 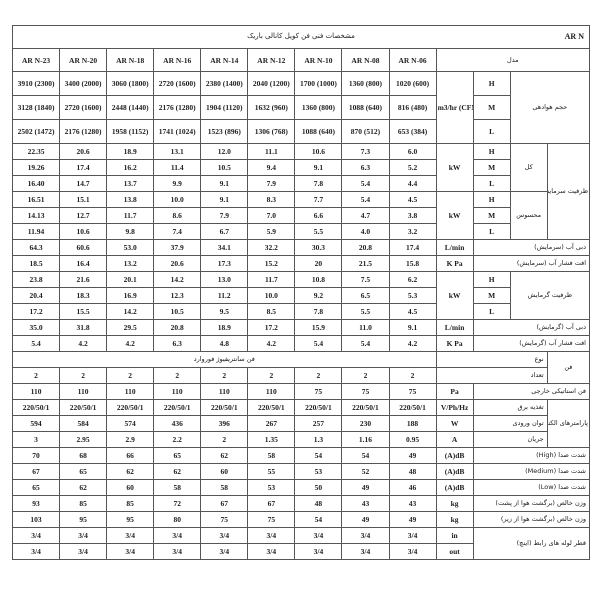 I want to click on value-cell: 6.6, so click(x=318, y=215).